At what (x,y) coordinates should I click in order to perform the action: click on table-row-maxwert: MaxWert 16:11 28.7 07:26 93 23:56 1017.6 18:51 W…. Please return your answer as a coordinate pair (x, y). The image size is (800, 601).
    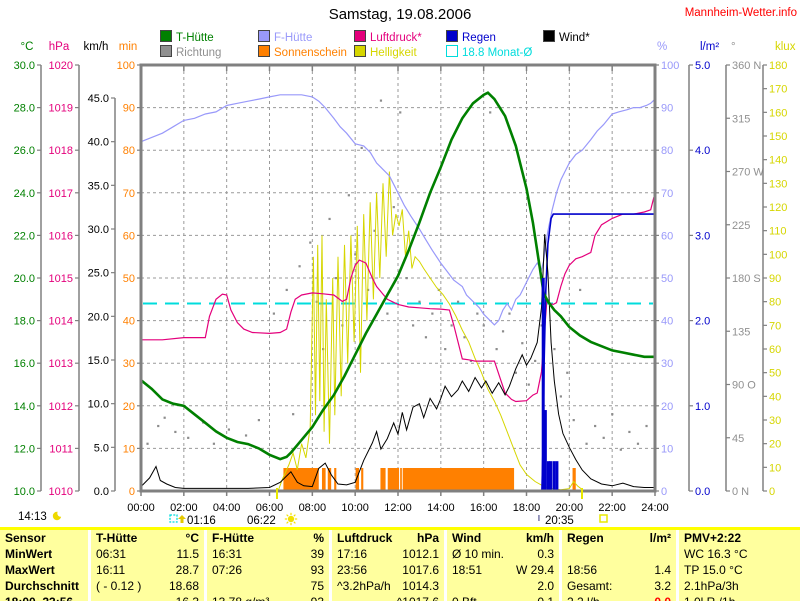
    Looking at the image, I should click on (400, 570).